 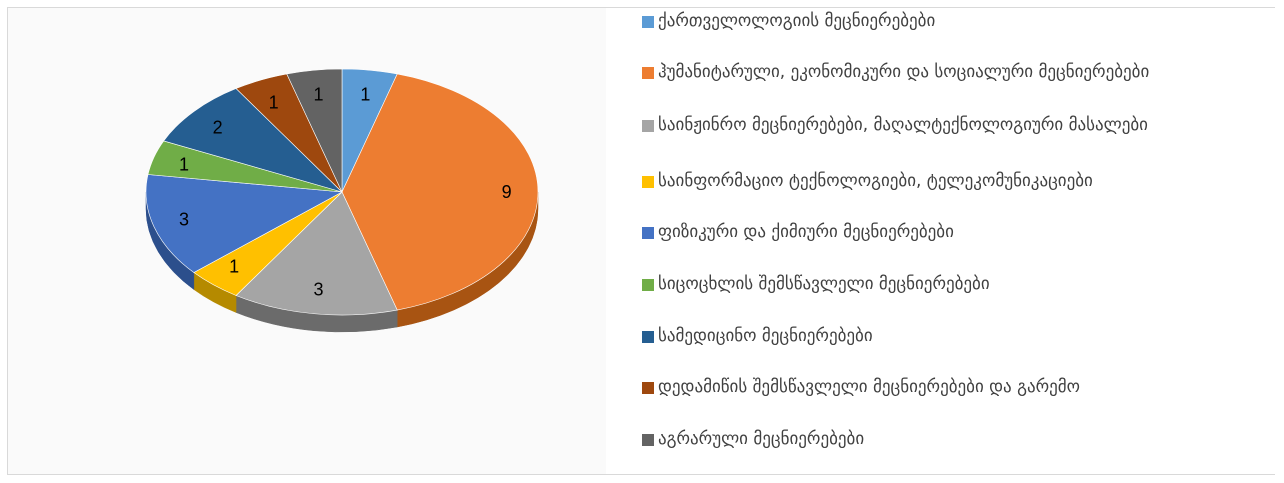 What do you see at coordinates (806, 232) in the screenshot?
I see `legend-label: ფიზიკური და ქიმიური მეცნიერებები` at bounding box center [806, 232].